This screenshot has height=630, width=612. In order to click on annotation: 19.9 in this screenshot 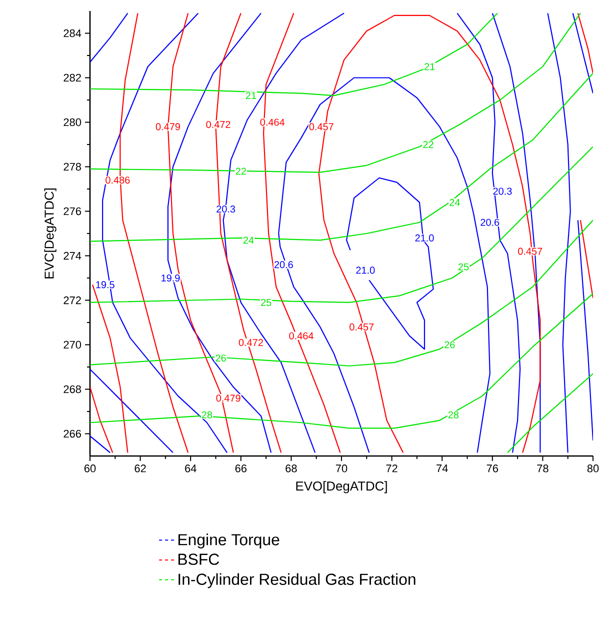, I will do `click(171, 278)`.